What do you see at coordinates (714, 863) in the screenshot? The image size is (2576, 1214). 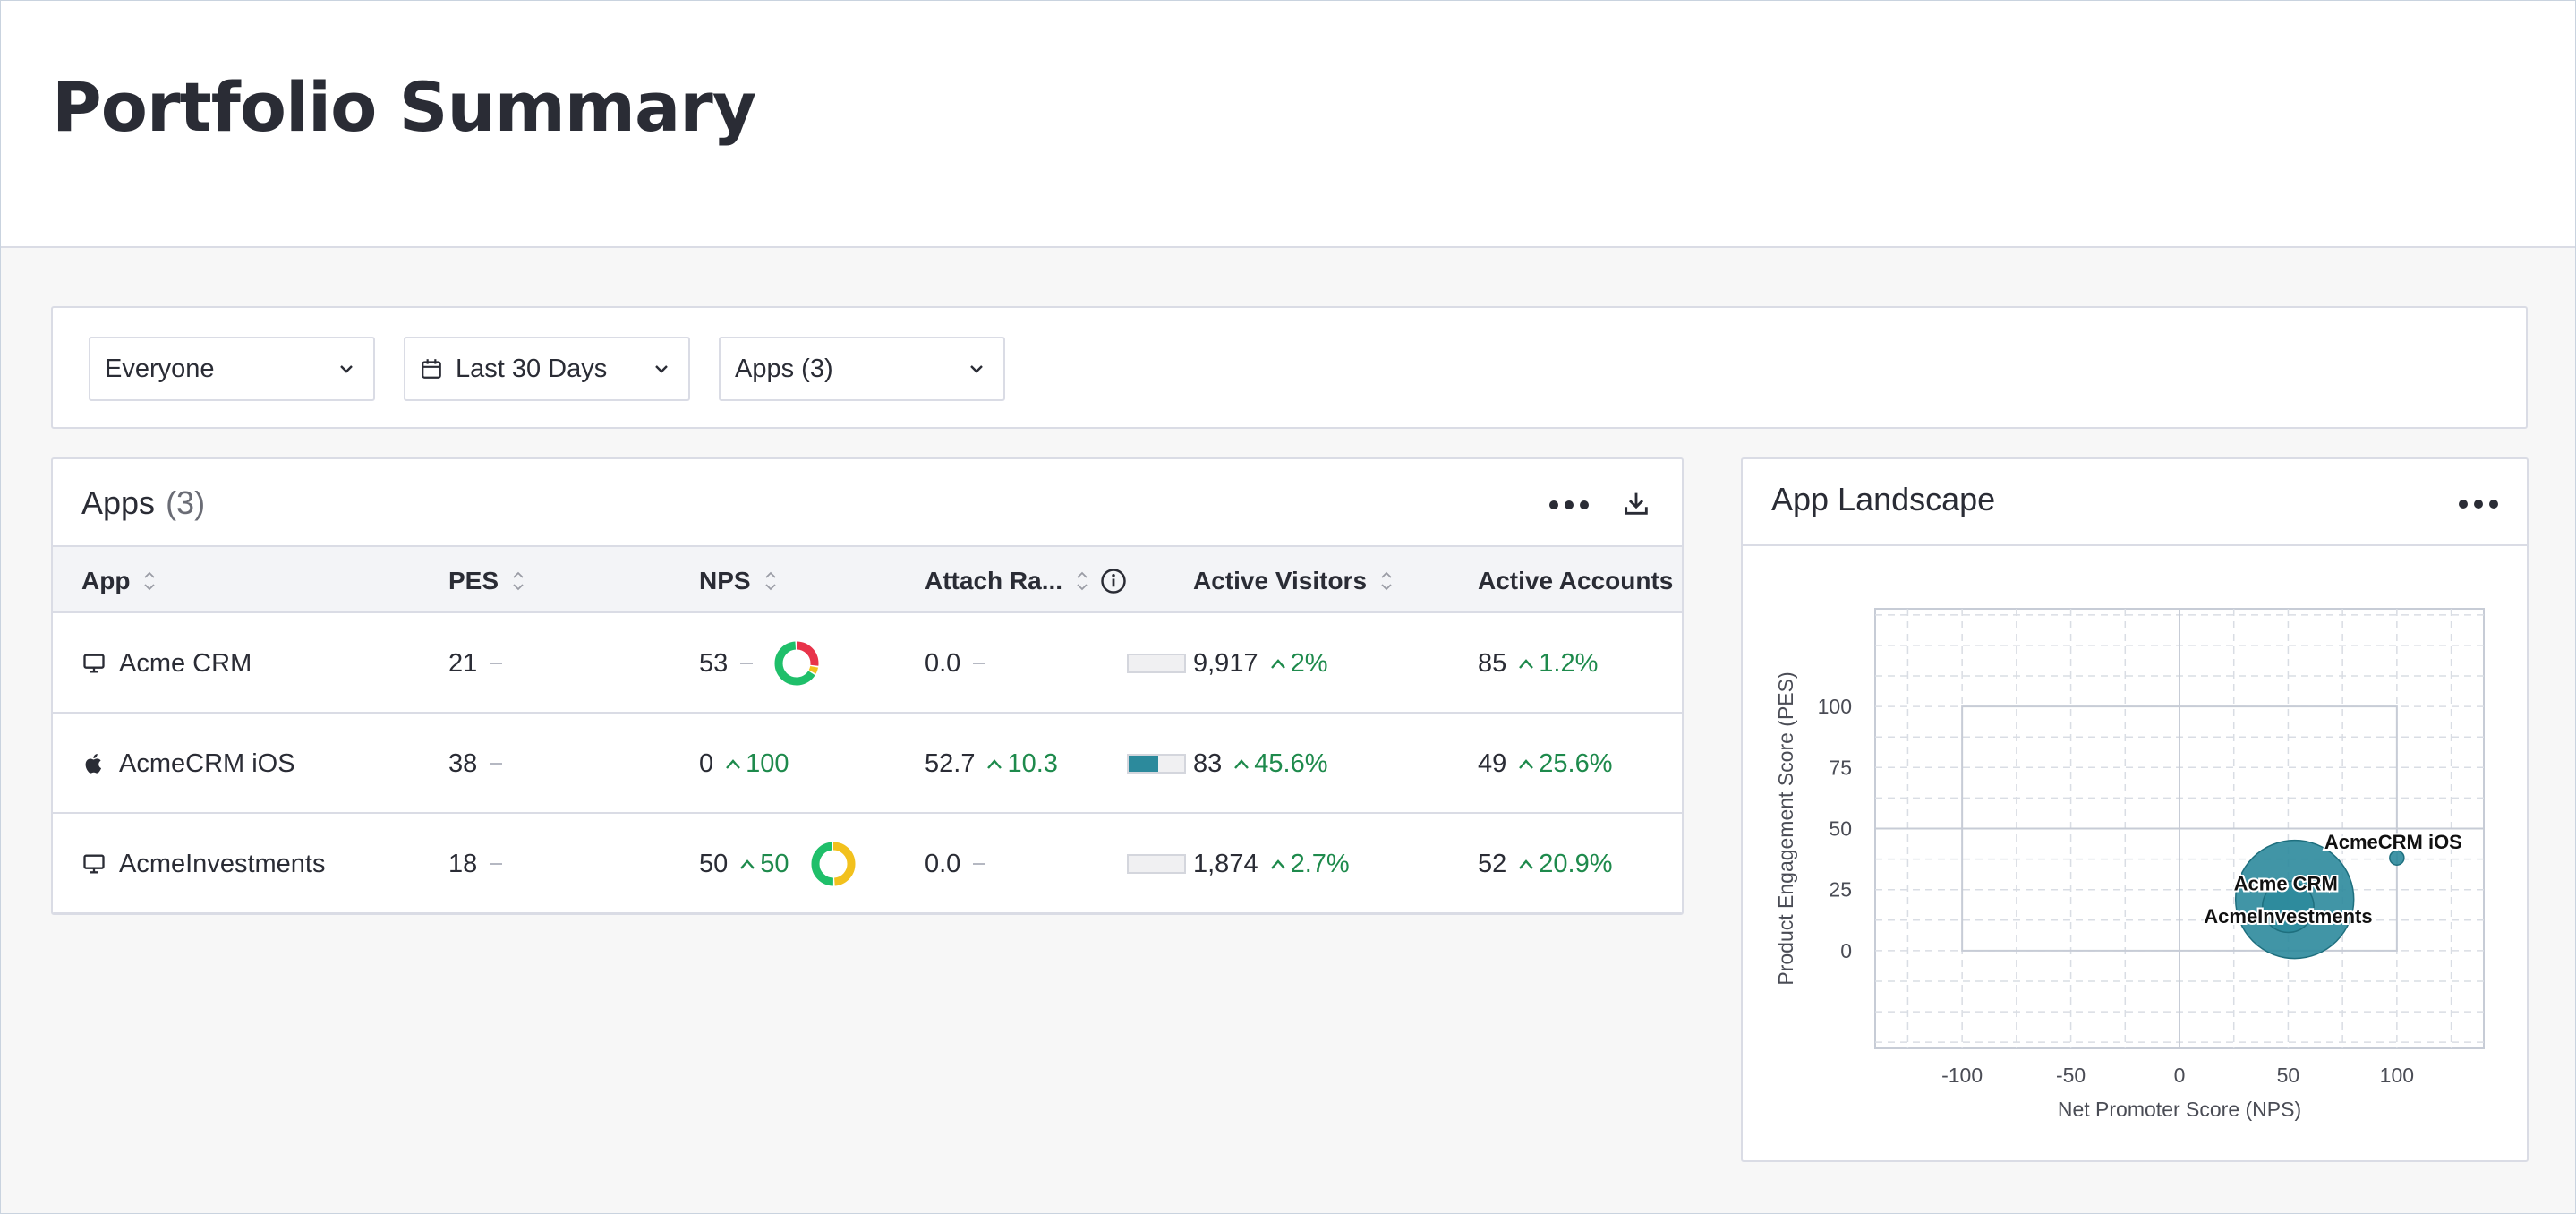 I see `nps-value: 50` at bounding box center [714, 863].